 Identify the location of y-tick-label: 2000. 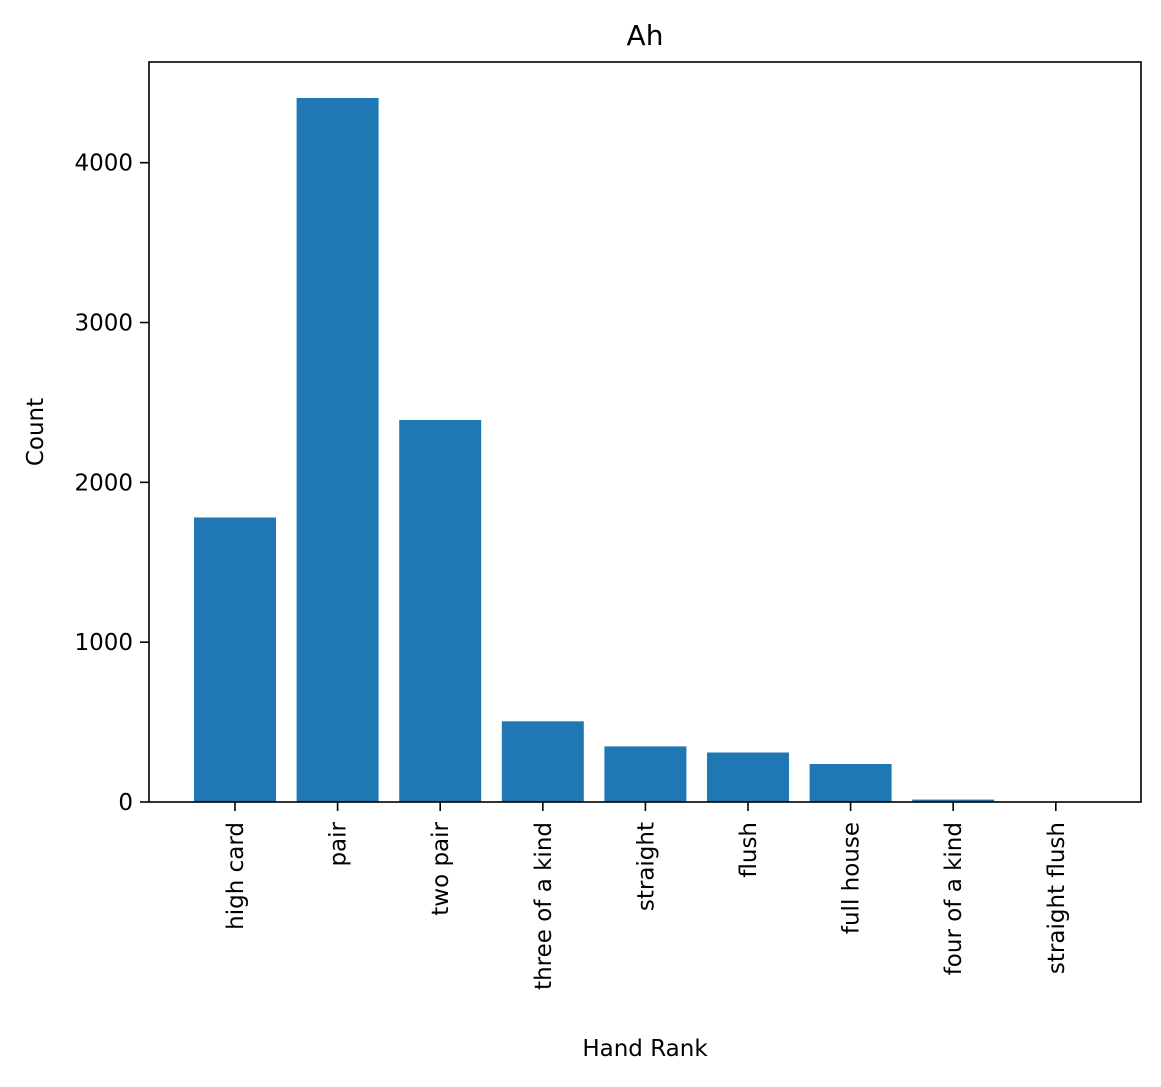
(103, 483).